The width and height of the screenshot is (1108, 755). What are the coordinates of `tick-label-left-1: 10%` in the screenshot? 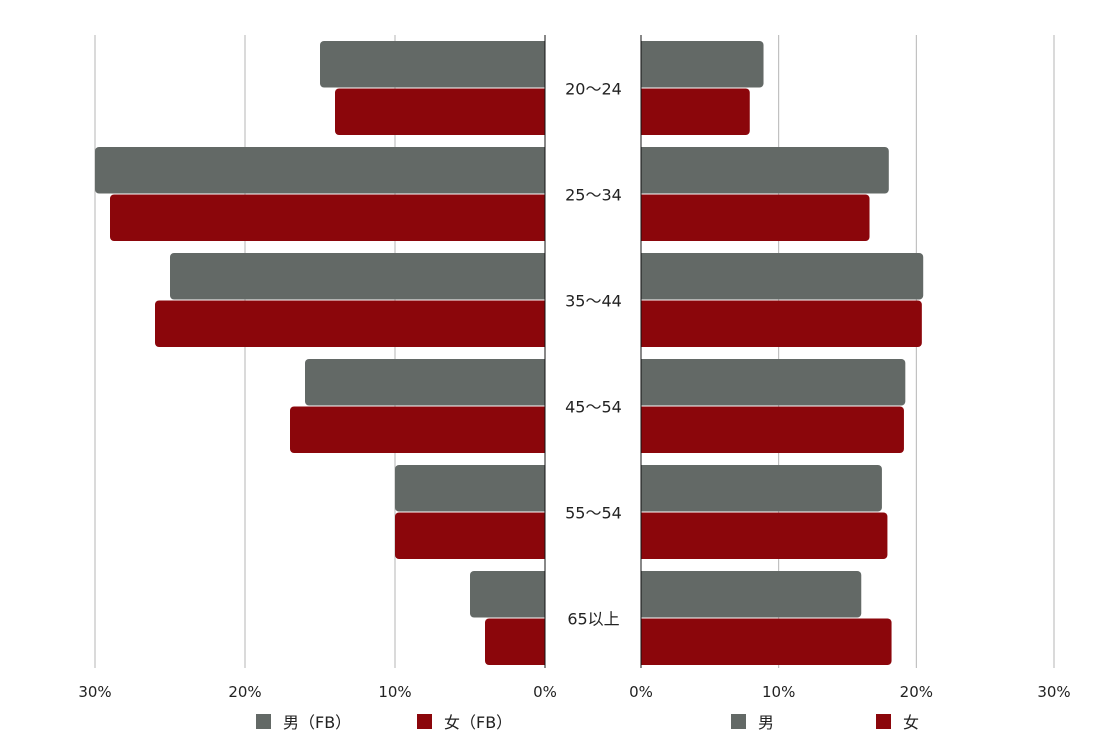 It's located at (394, 692).